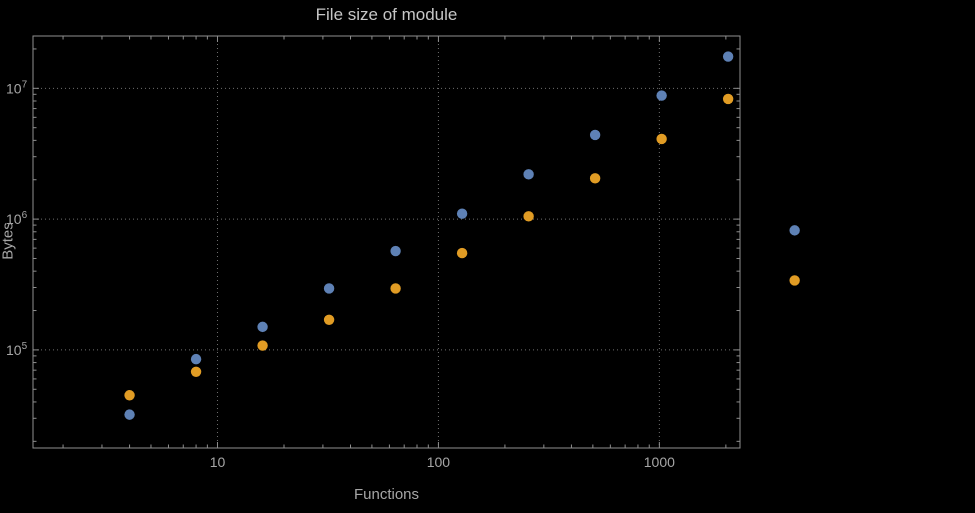 Image resolution: width=975 pixels, height=513 pixels. Describe the element at coordinates (8, 241) in the screenshot. I see `y-axis-label: Bytes` at that location.